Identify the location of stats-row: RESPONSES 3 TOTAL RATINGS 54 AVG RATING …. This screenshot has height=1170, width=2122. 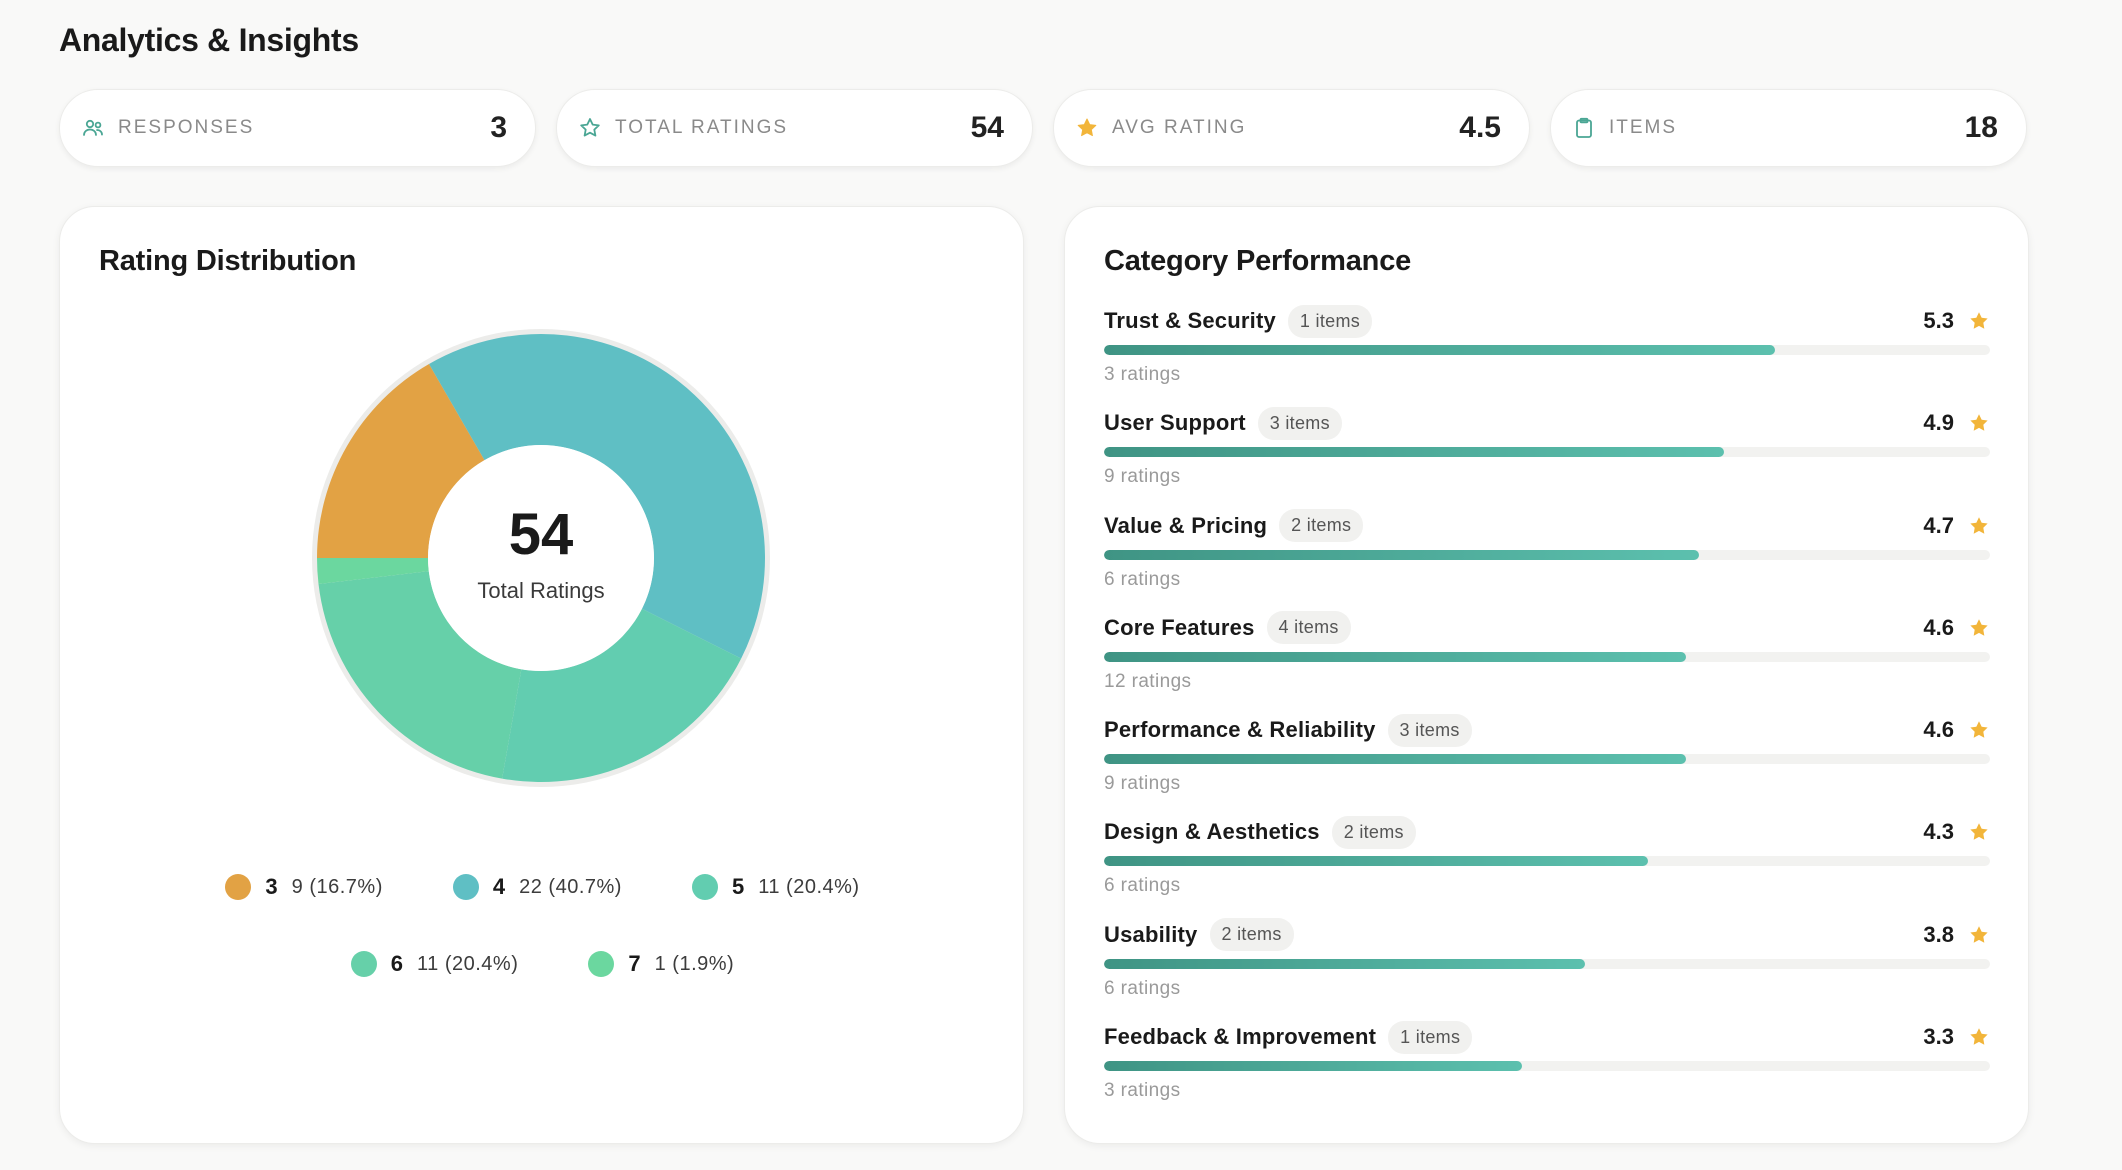
(1044, 128).